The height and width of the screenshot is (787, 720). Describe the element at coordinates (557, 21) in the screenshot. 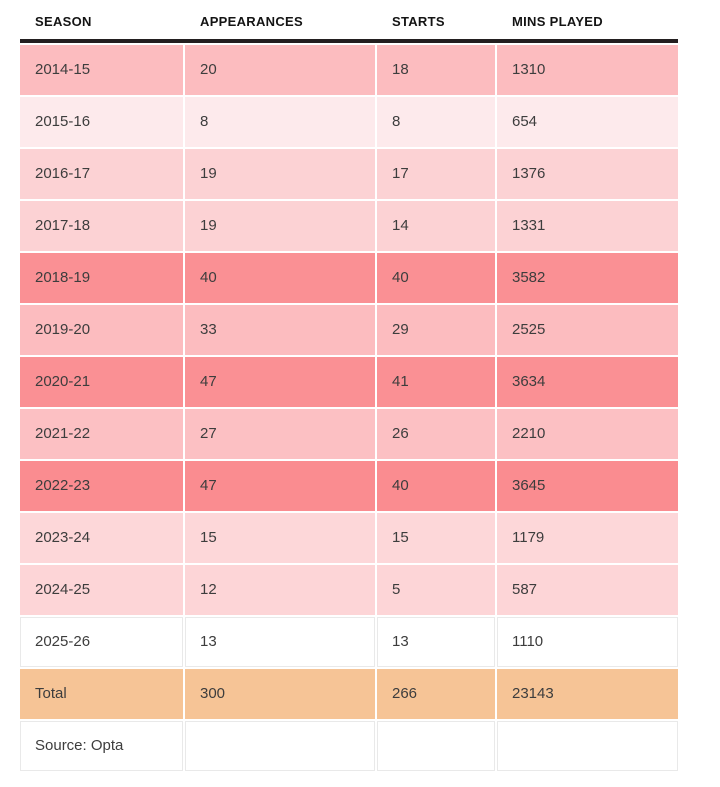

I see `column-header-mins-played: MINS PLAYED` at that location.